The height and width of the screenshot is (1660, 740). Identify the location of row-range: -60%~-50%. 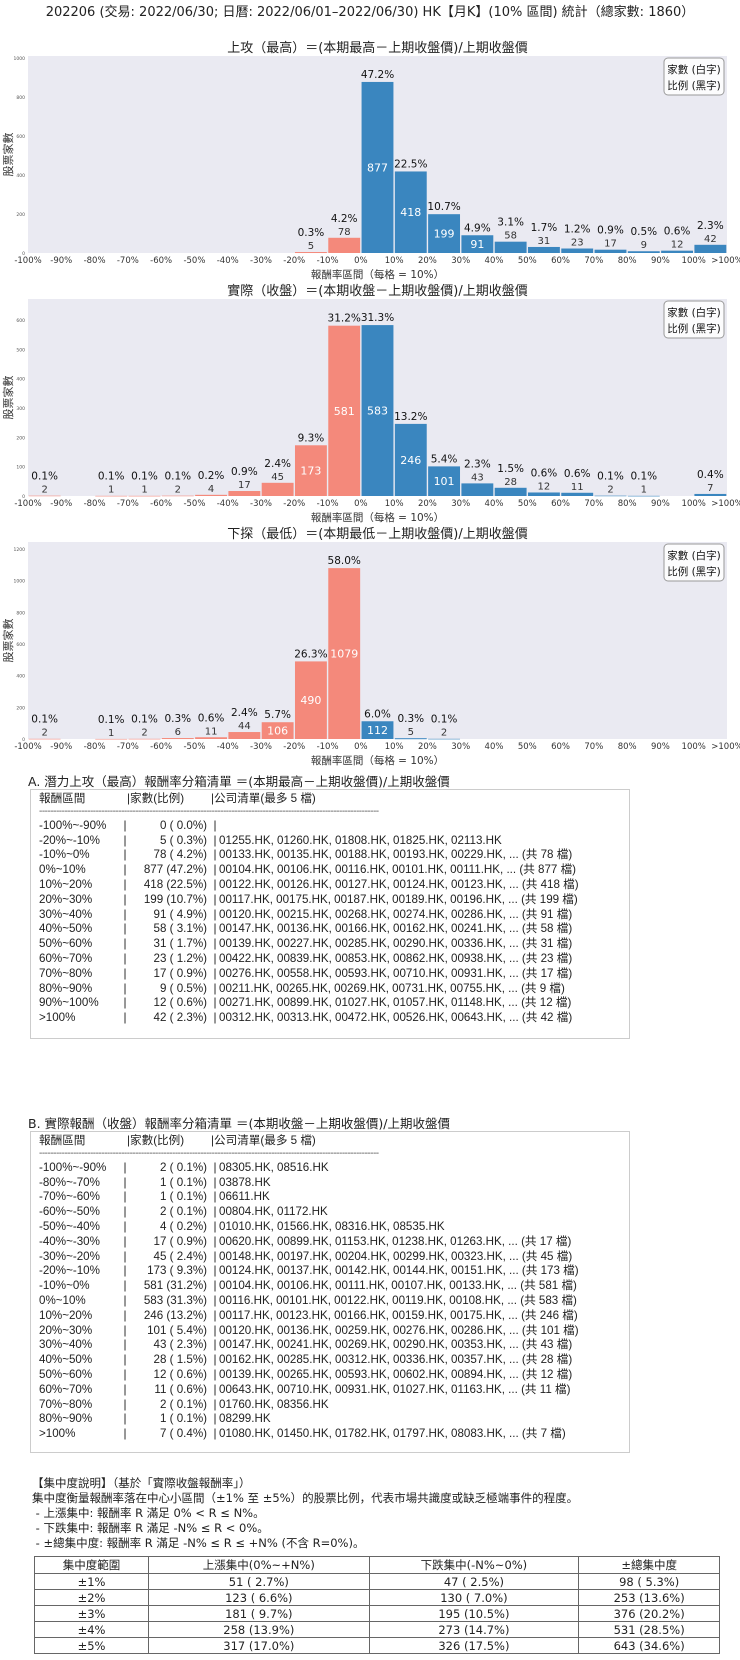
(69, 1212).